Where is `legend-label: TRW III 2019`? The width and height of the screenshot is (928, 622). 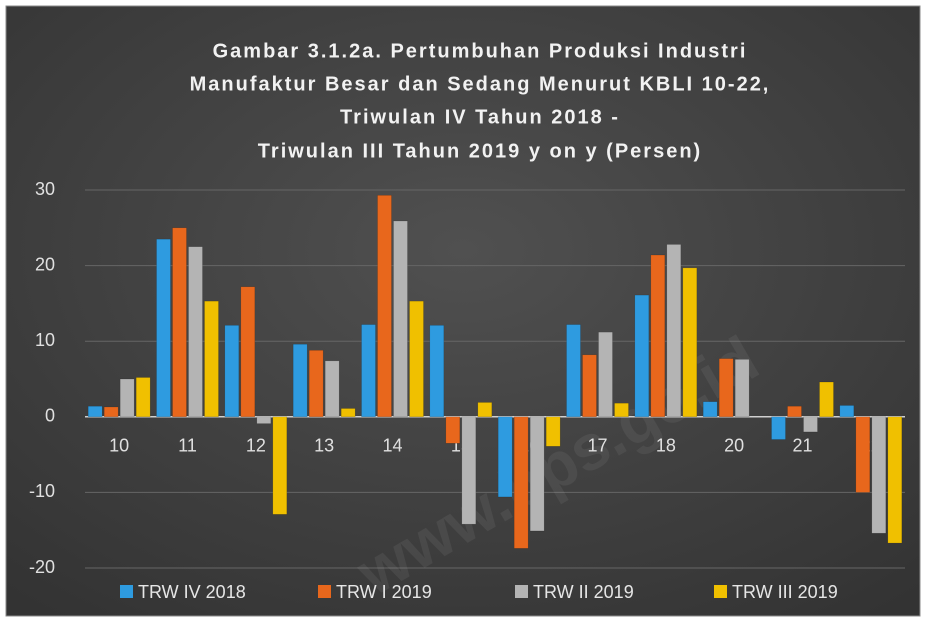
legend-label: TRW III 2019 is located at coordinates (785, 592).